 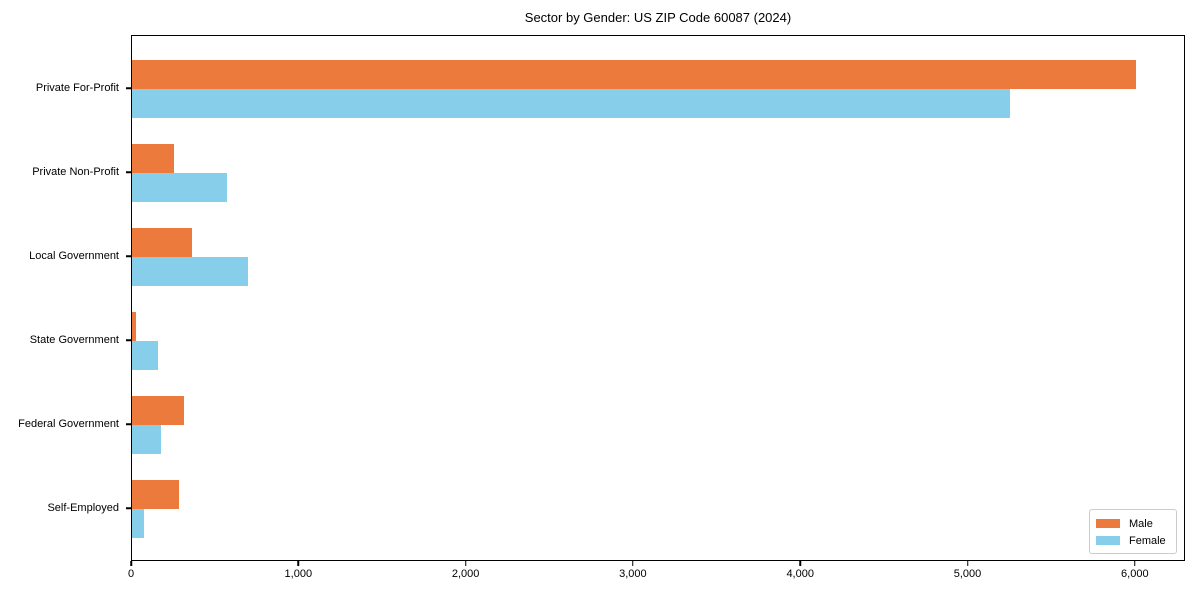 What do you see at coordinates (162, 242) in the screenshot?
I see `bar-male-local-government` at bounding box center [162, 242].